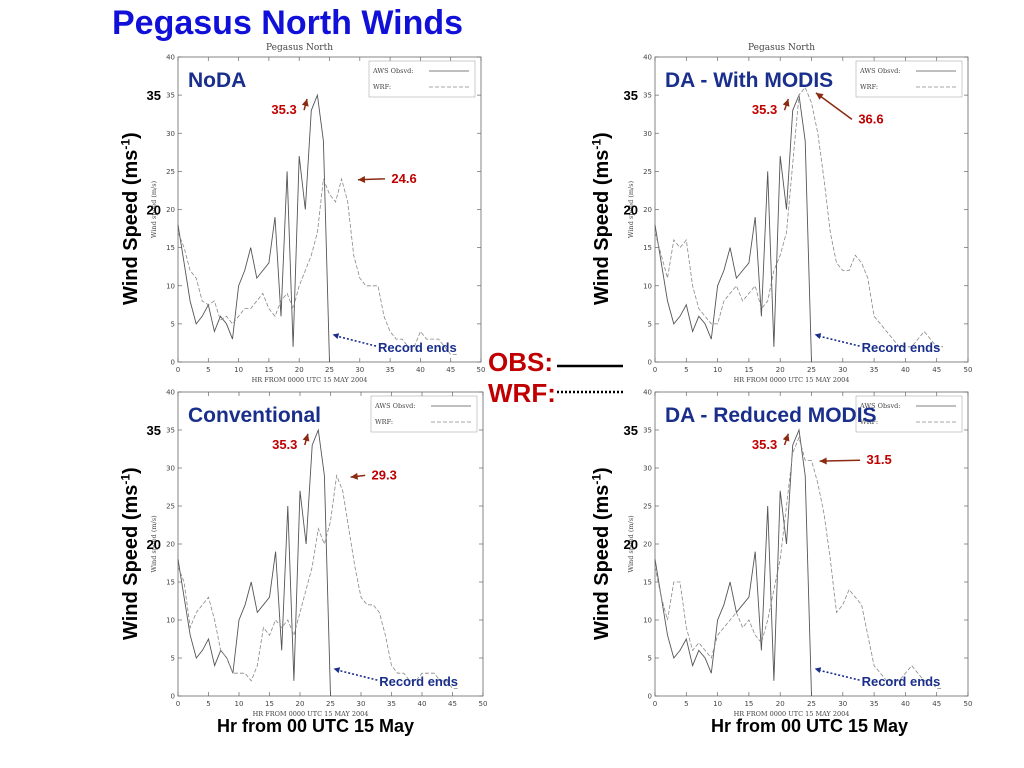 The width and height of the screenshot is (1024, 768). What do you see at coordinates (798, 562) in the screenshot?
I see `series-line-wrf` at bounding box center [798, 562].